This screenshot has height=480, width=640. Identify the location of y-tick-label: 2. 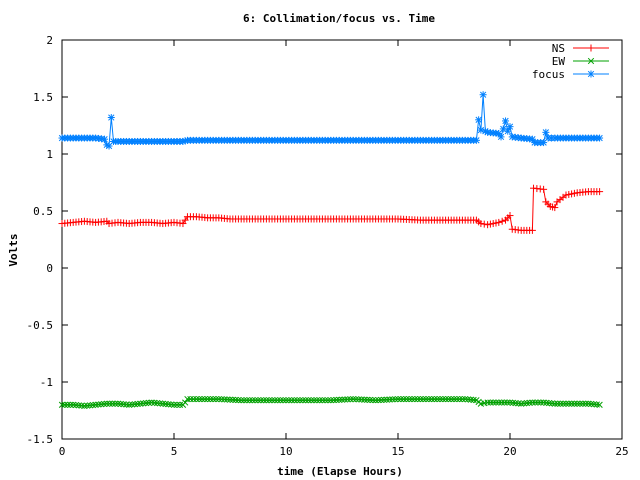
(49, 40).